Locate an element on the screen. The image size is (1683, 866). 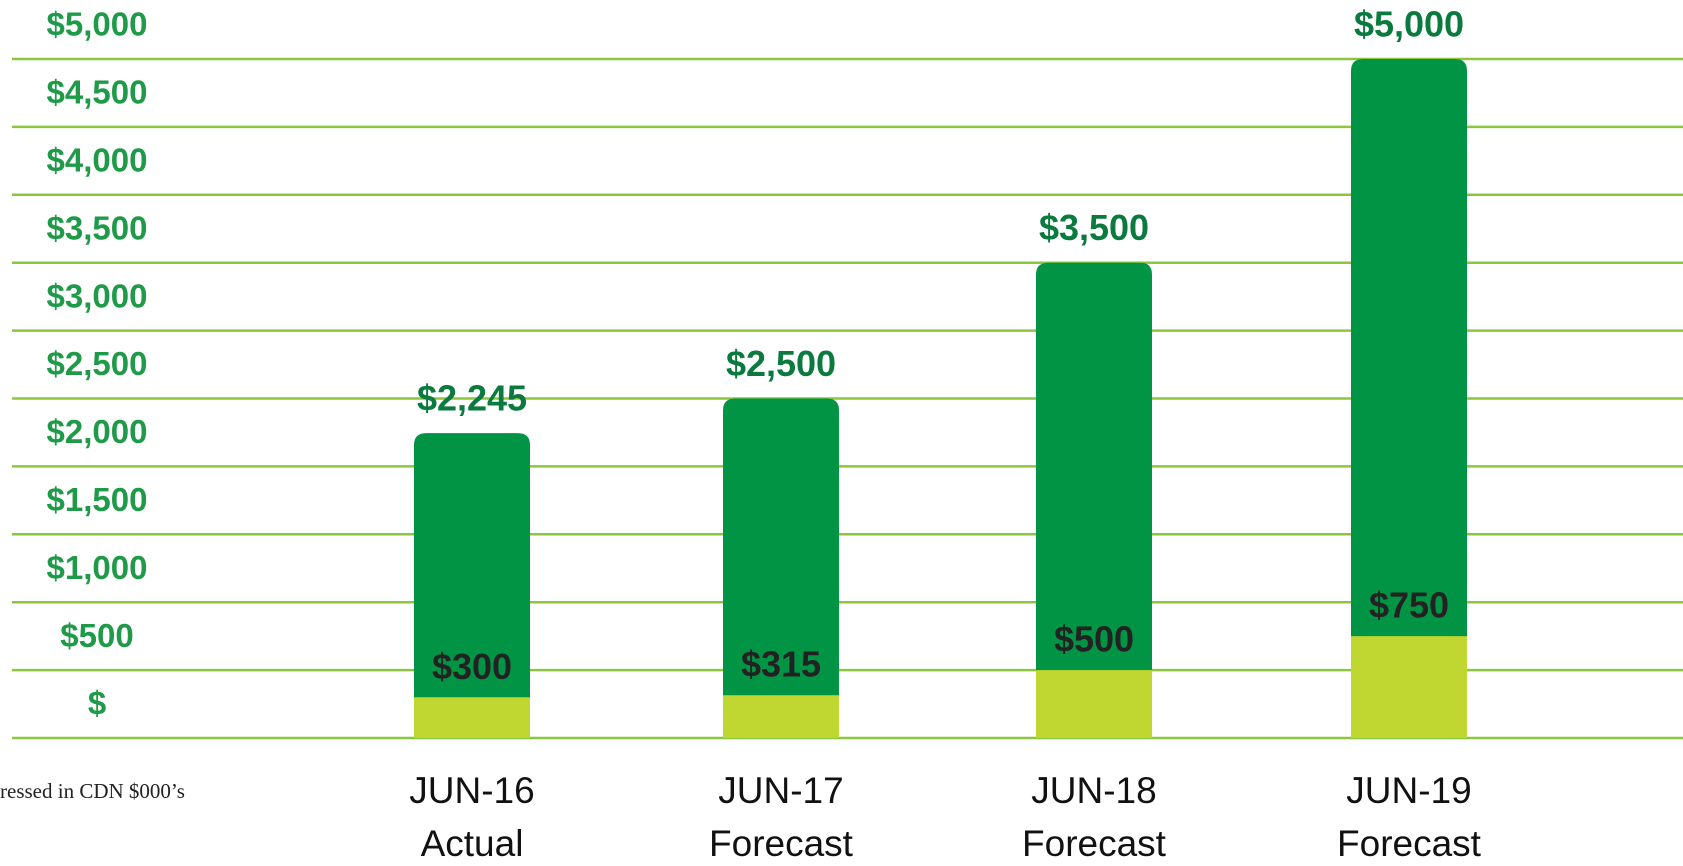
y-tick-label: $ is located at coordinates (97, 703).